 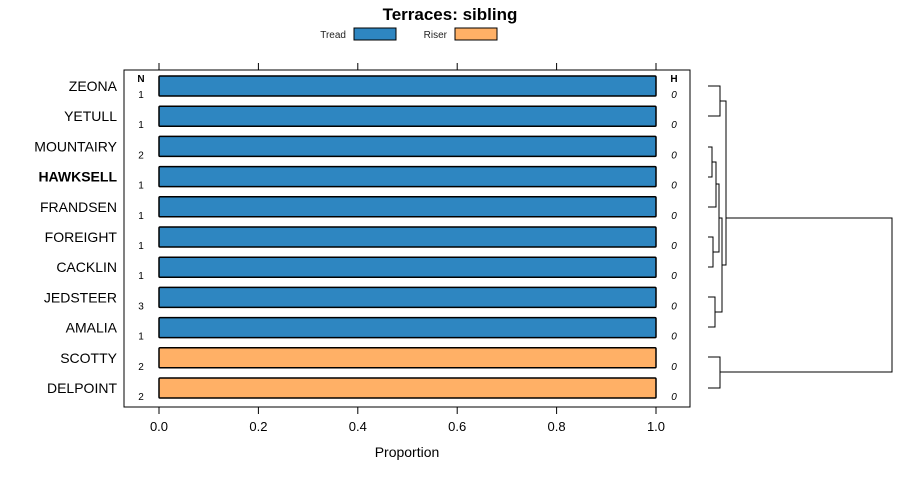 What do you see at coordinates (450, 14) in the screenshot?
I see `chart-title: Terraces: sibling` at bounding box center [450, 14].